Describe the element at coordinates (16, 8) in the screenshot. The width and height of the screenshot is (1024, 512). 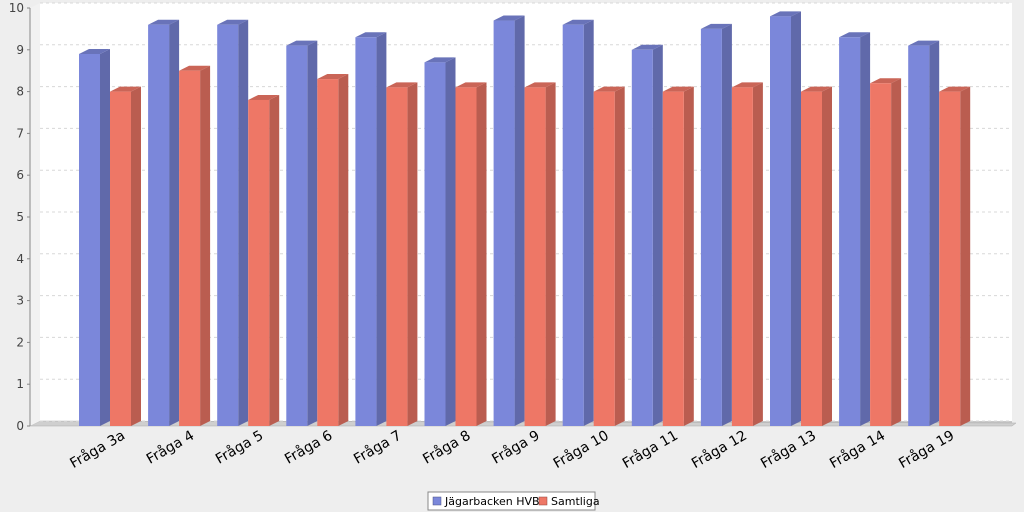
I see `y-tick-label: 10` at that location.